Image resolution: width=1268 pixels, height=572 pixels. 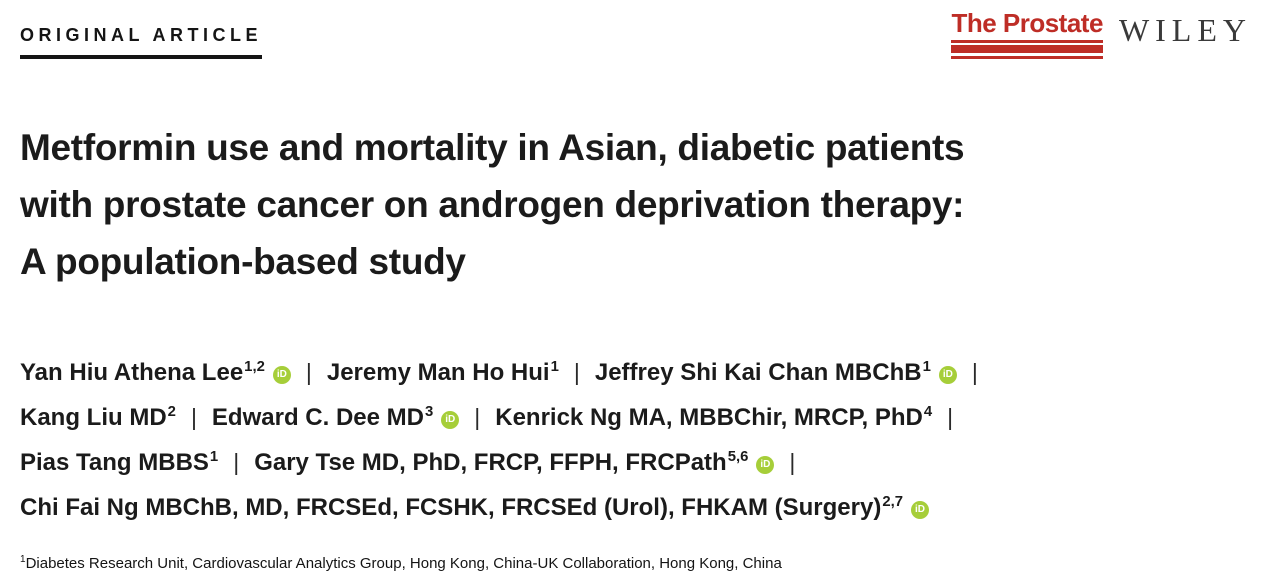 I want to click on author-affiliation-superscript: 2, so click(x=171, y=412).